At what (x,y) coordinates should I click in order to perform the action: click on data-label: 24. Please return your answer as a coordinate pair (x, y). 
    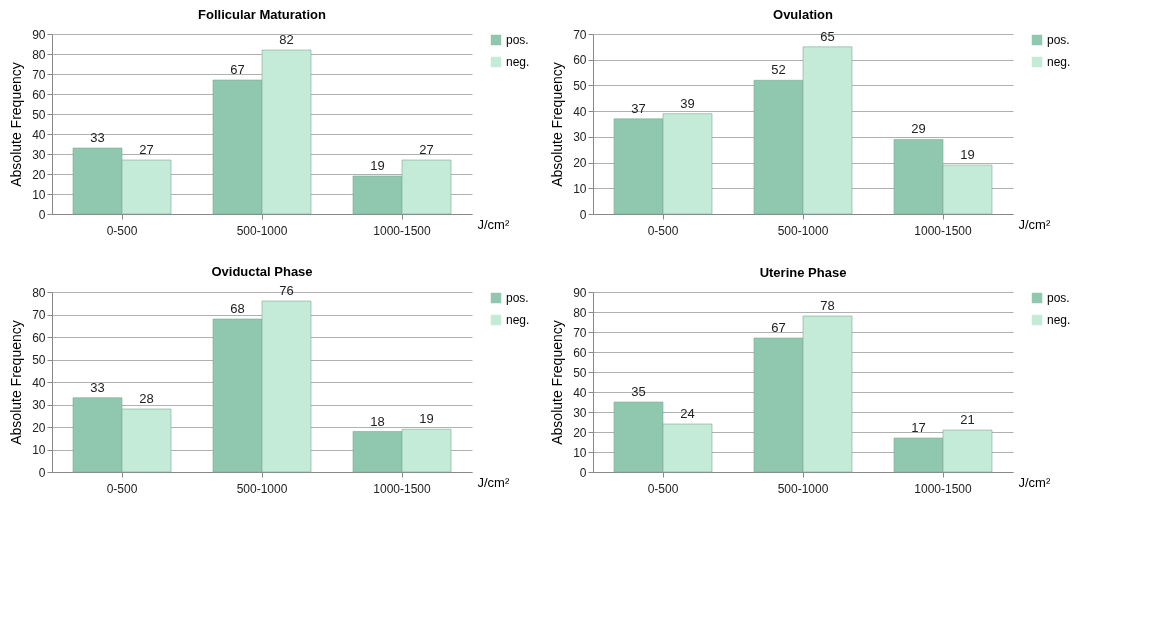
    Looking at the image, I should click on (687, 413).